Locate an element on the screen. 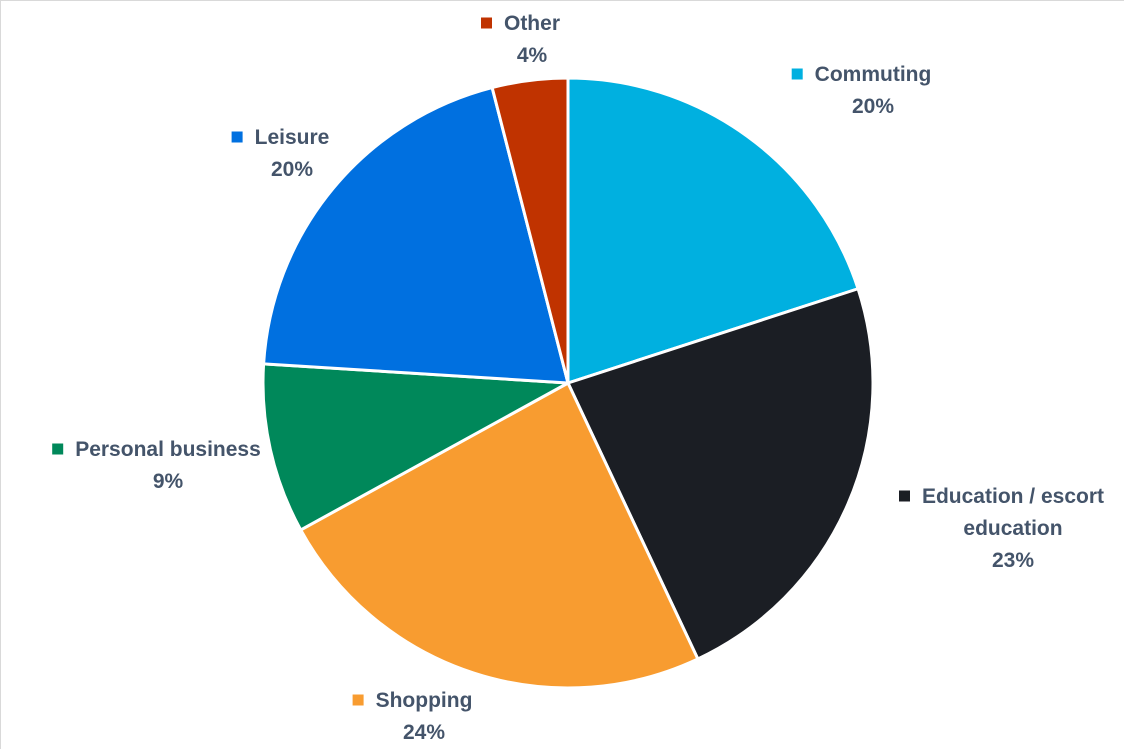  data-label-commuting: Commuting 20% is located at coordinates (861, 90).